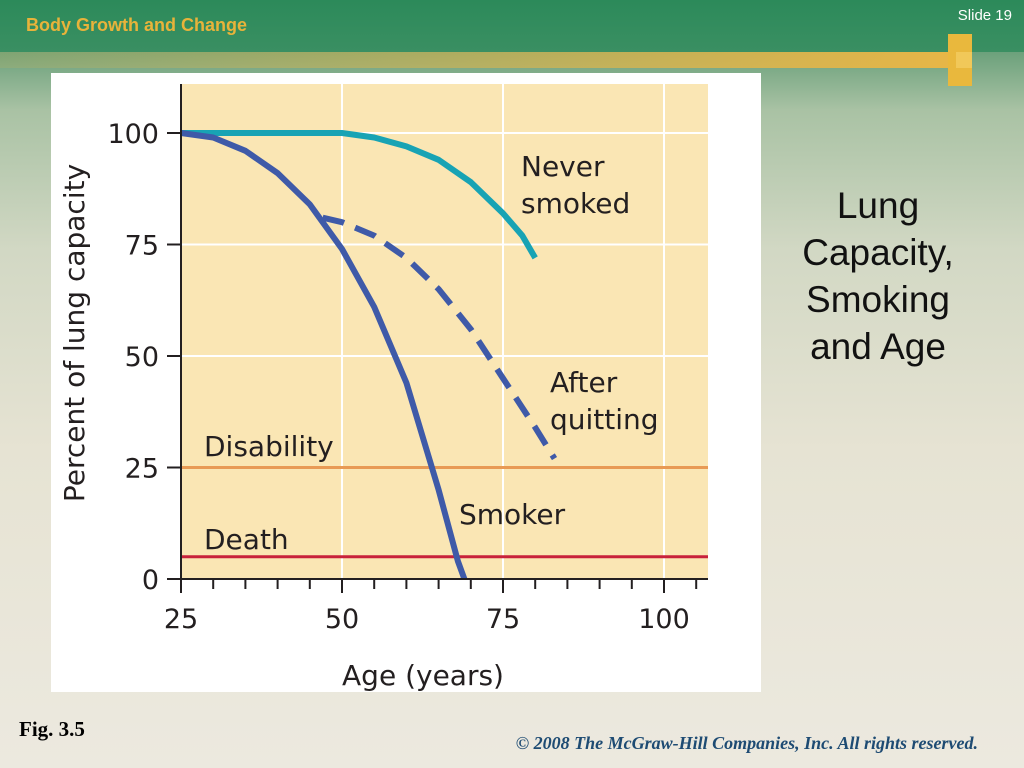  What do you see at coordinates (52, 729) in the screenshot?
I see `figure-label: Fig. 3.5` at bounding box center [52, 729].